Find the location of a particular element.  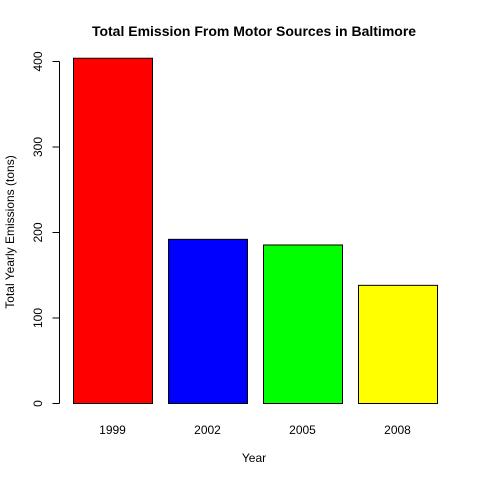

bar-2008 is located at coordinates (398, 344).